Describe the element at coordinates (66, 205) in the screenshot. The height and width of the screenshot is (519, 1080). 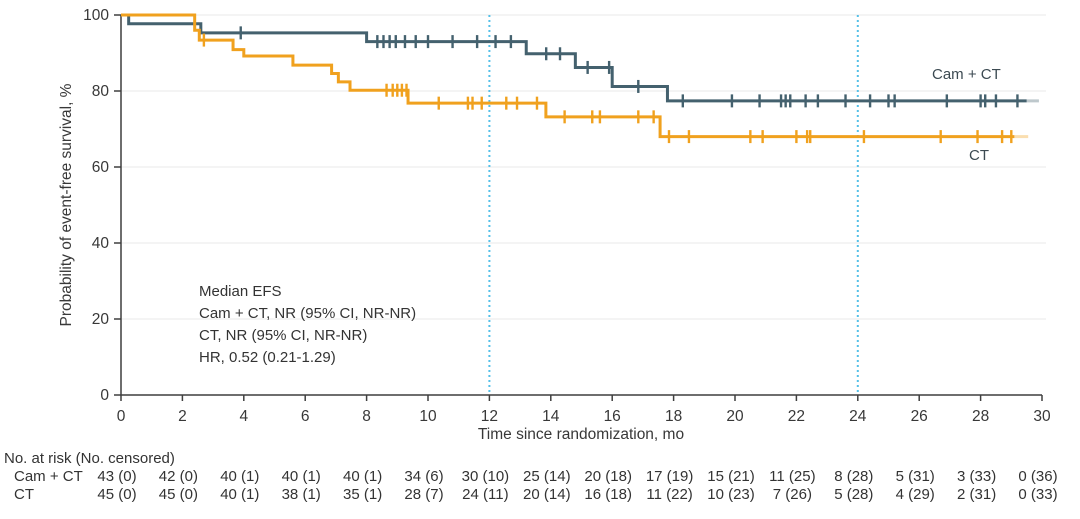
I see `y-axis-title: Probability of event-free survival, %` at that location.